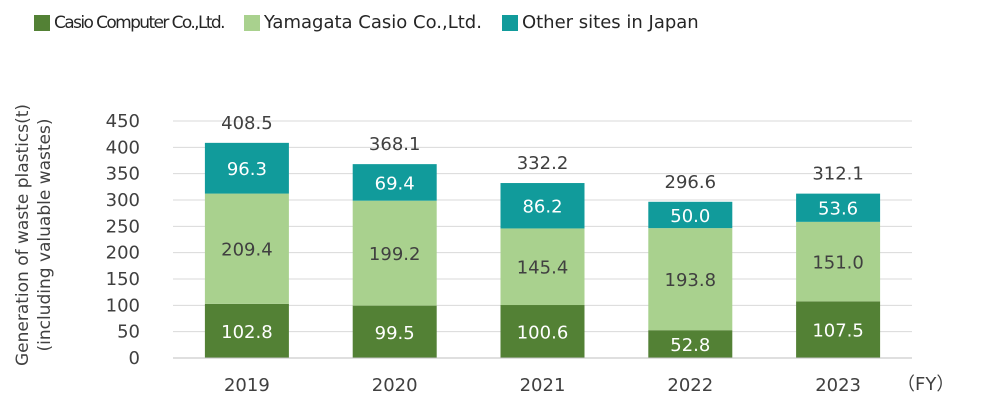 The image size is (1000, 402). Describe the element at coordinates (543, 163) in the screenshot. I see `total-label-2021: 332.2` at that location.